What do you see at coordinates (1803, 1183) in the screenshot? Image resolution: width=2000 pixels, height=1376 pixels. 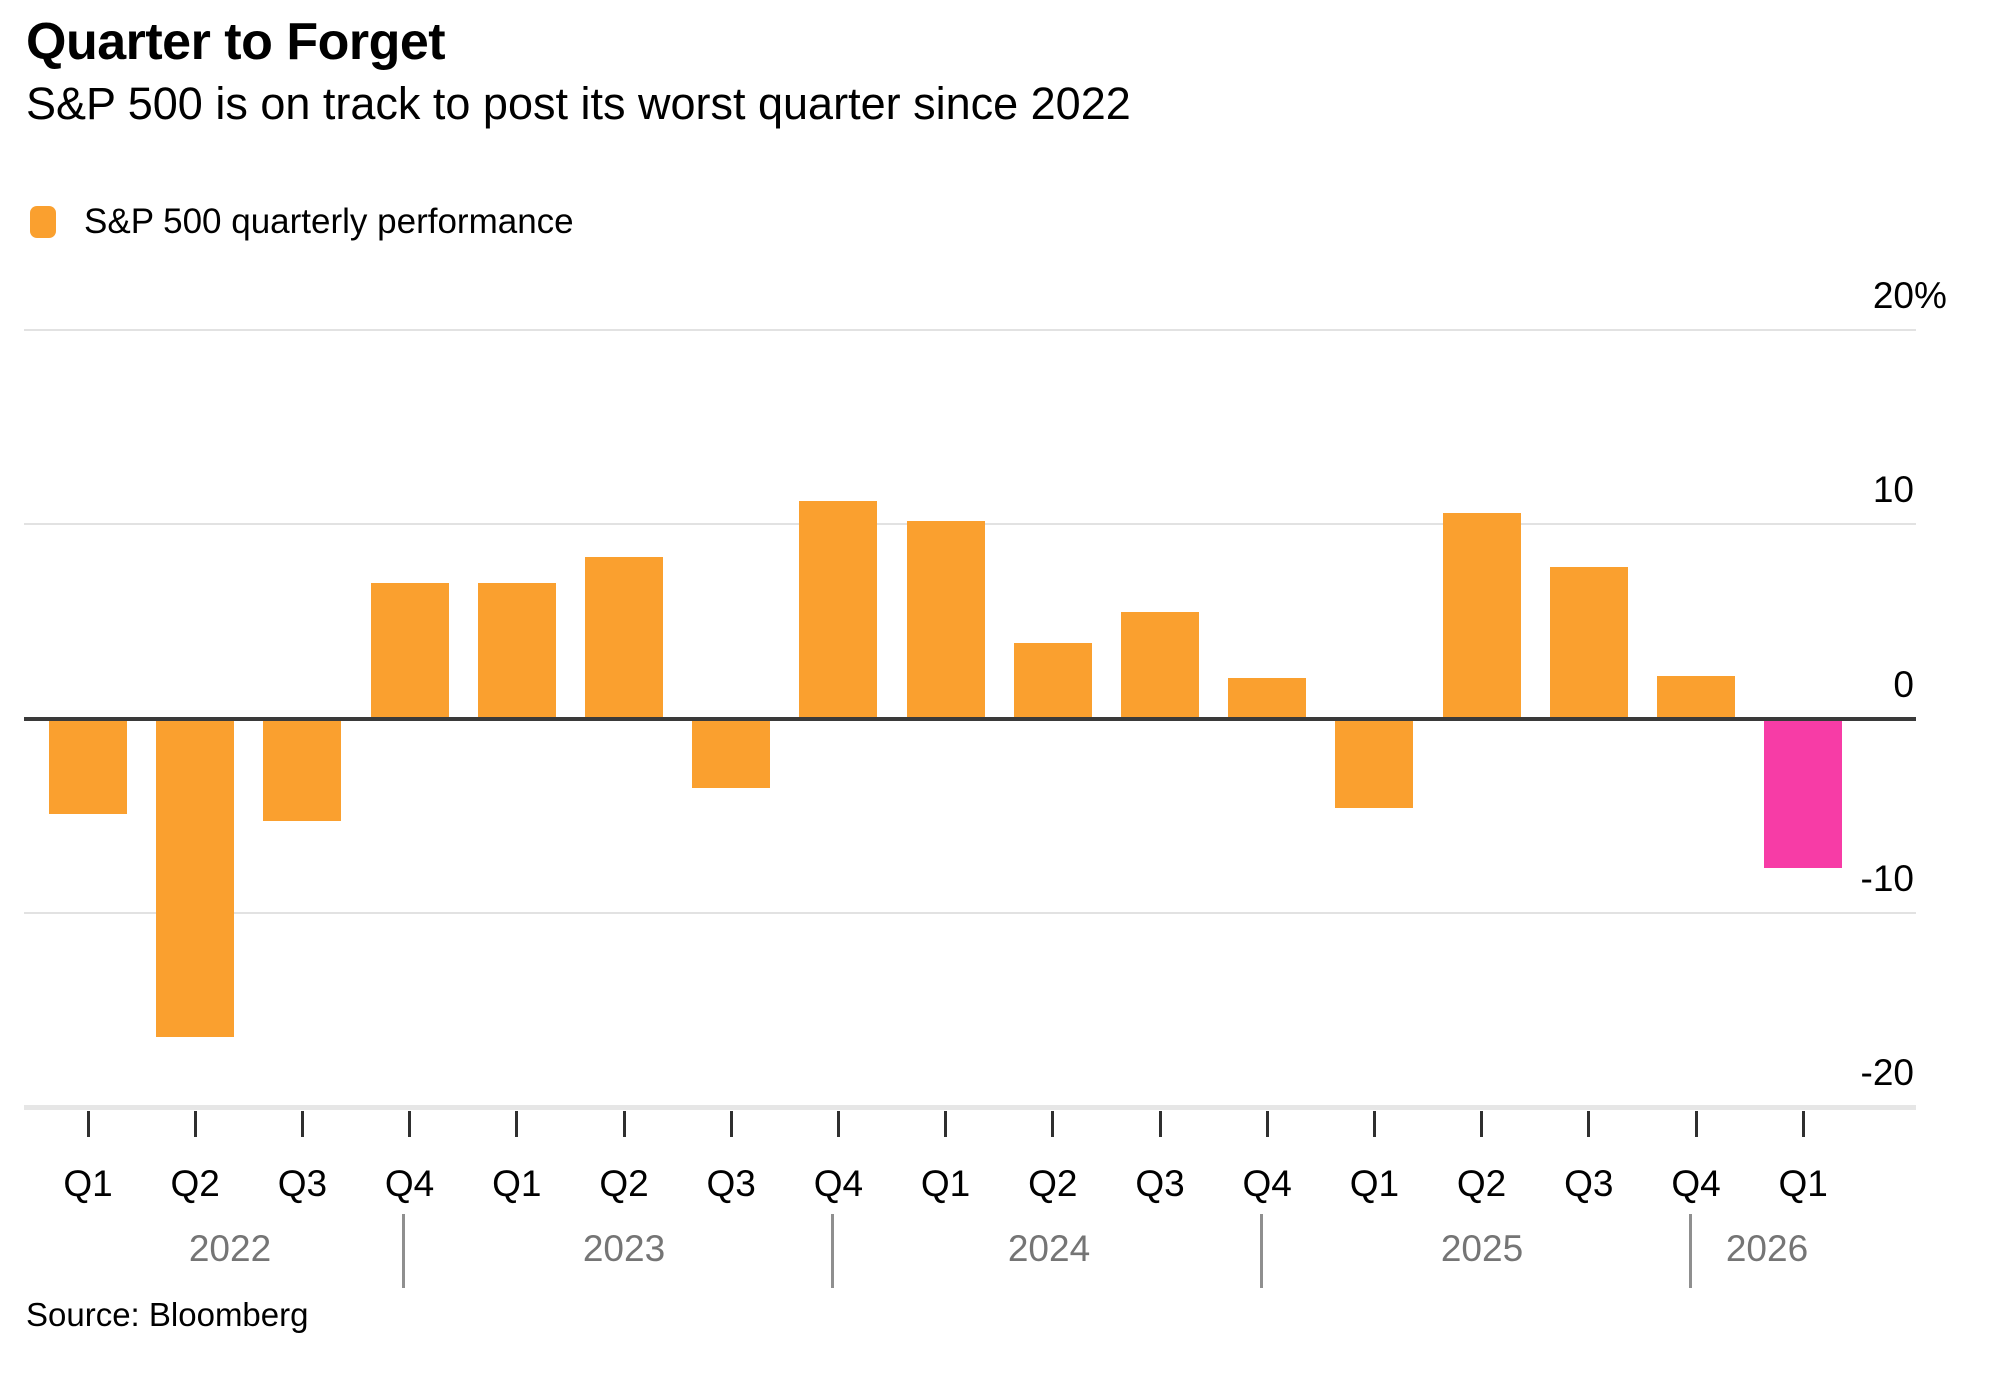 I see `quarter-label-16: Q1` at bounding box center [1803, 1183].